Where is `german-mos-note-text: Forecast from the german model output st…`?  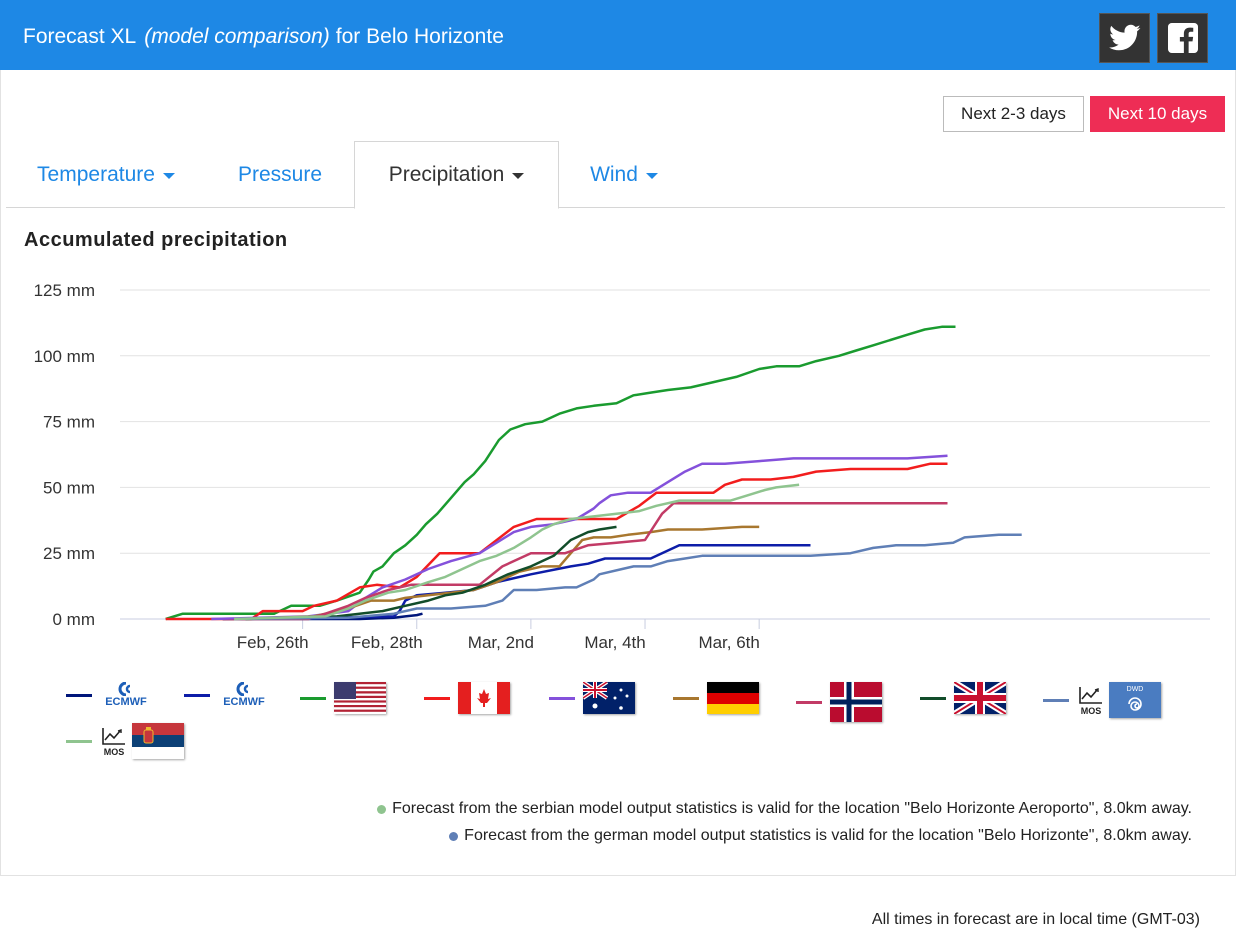 german-mos-note-text: Forecast from the german model output st… is located at coordinates (828, 835).